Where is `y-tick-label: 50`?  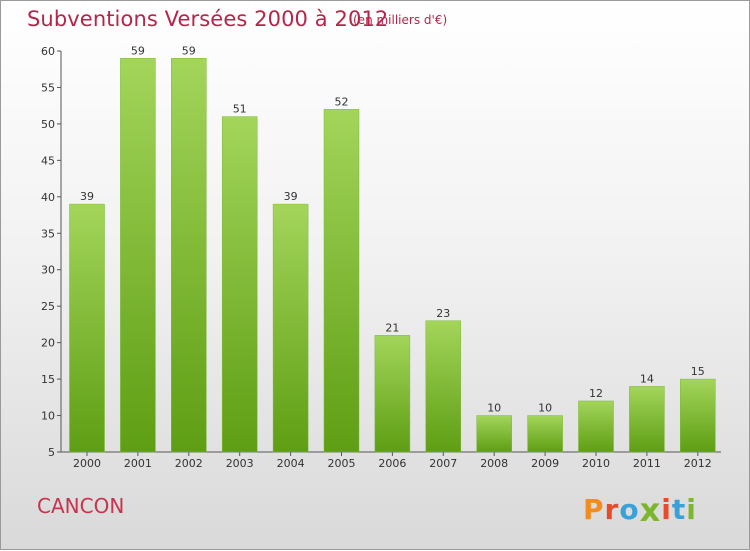 y-tick-label: 50 is located at coordinates (48, 124).